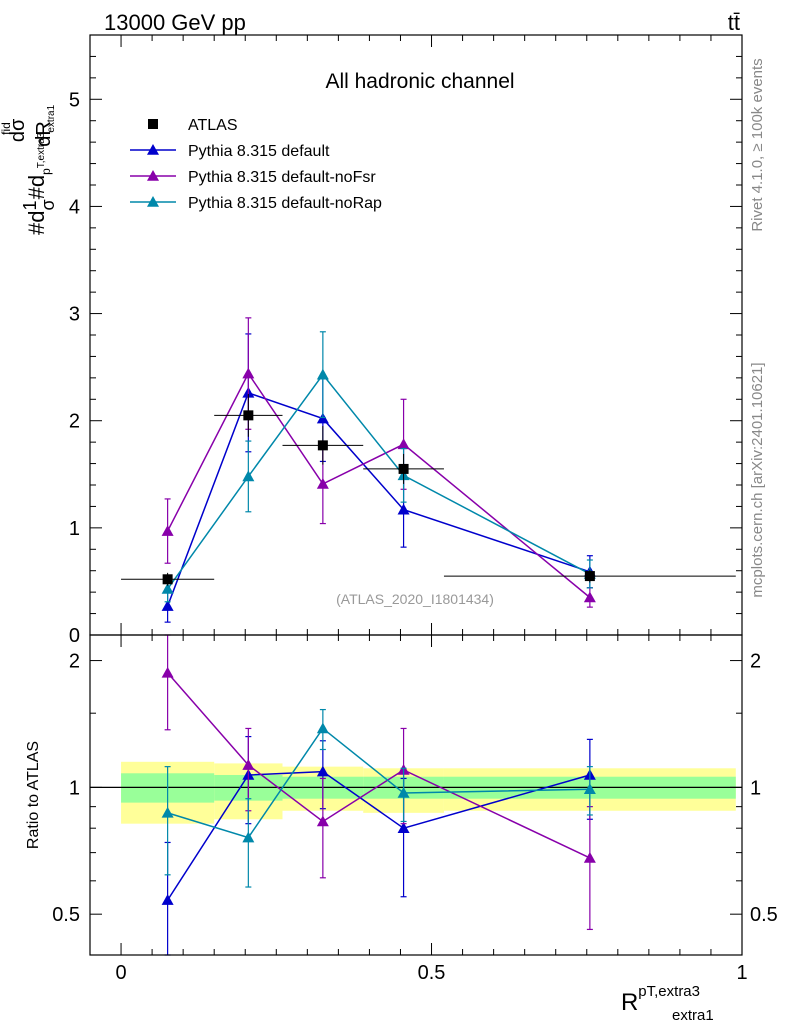  Describe the element at coordinates (259, 151) in the screenshot. I see `legend-label: Pythia 8.315 default` at that location.